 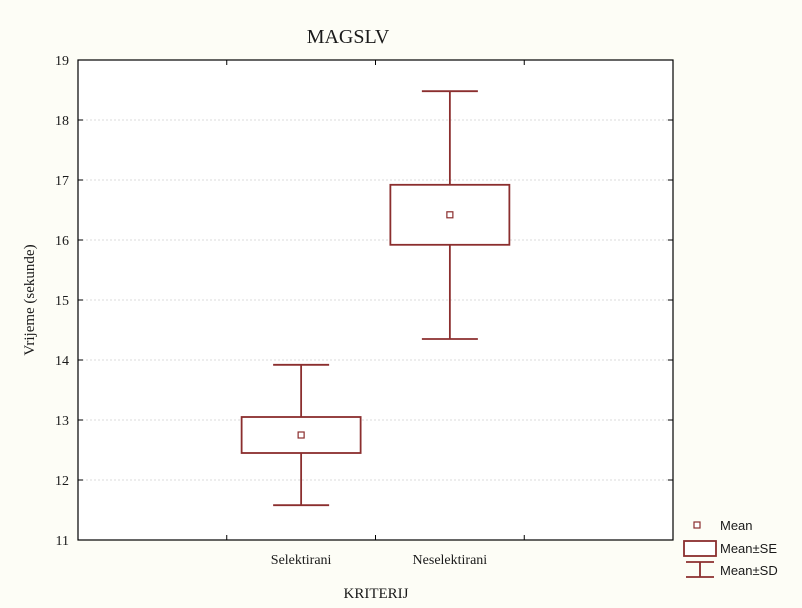 I want to click on legend-mean-label: Mean, so click(x=736, y=525).